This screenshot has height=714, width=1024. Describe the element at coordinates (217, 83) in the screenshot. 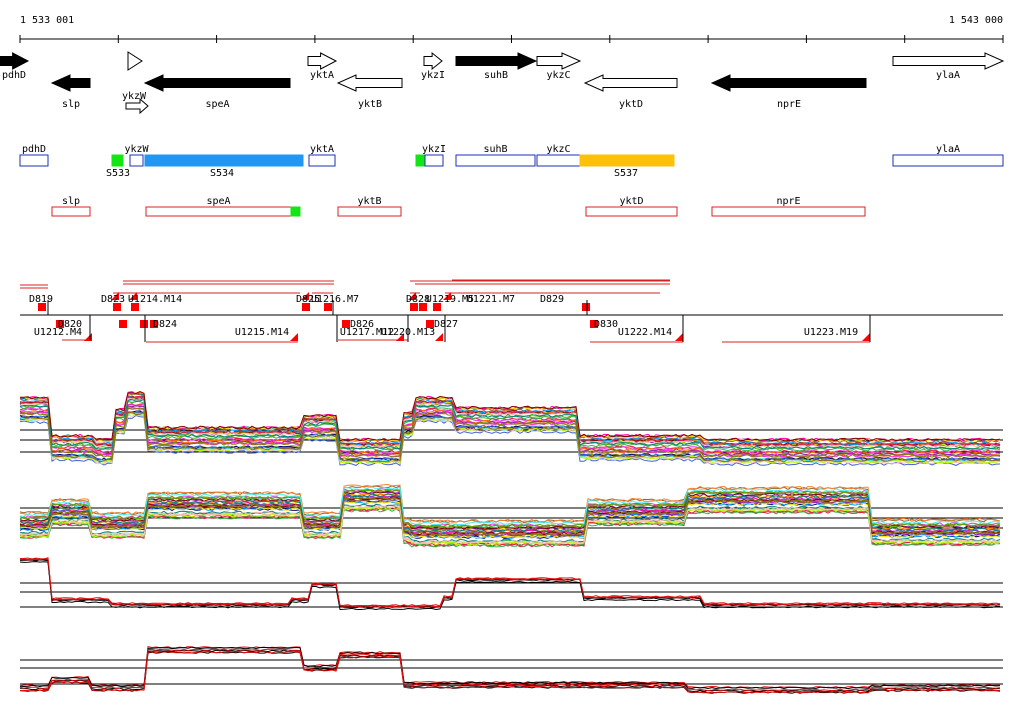

I see `gene-arrow-speA` at that location.